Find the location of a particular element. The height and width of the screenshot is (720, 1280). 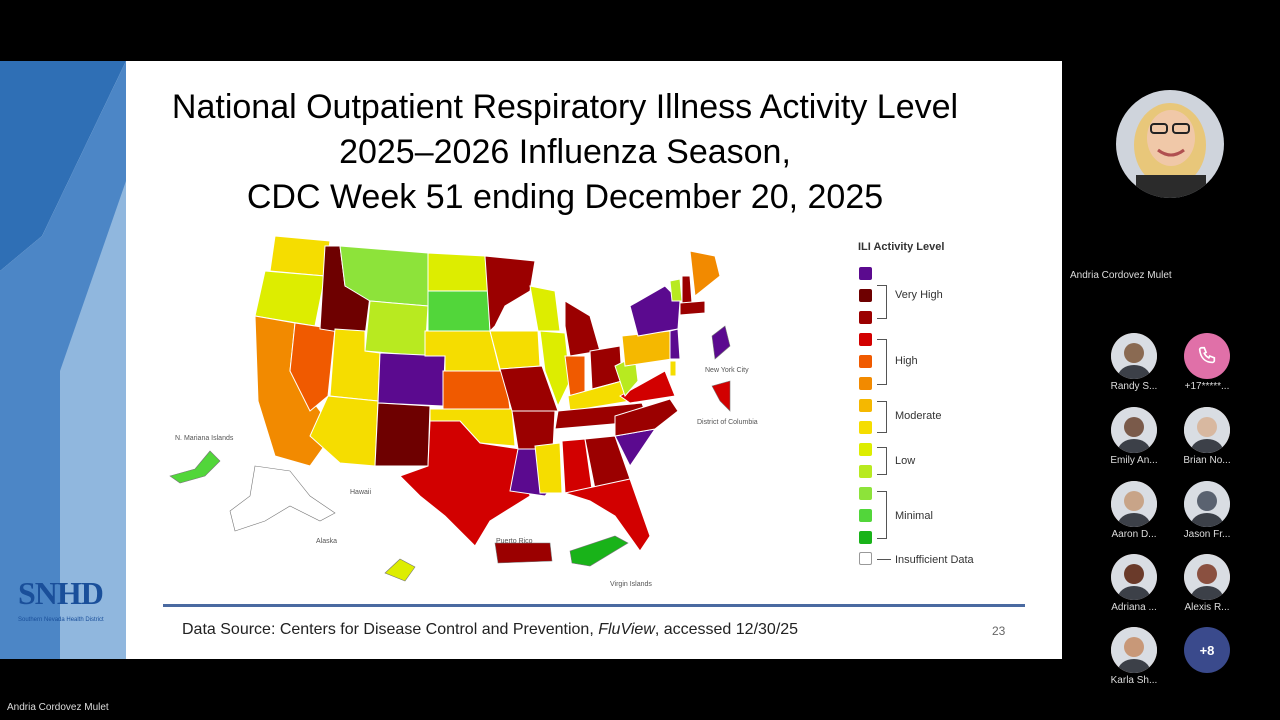

slide-side-ribbon is located at coordinates (63, 360).